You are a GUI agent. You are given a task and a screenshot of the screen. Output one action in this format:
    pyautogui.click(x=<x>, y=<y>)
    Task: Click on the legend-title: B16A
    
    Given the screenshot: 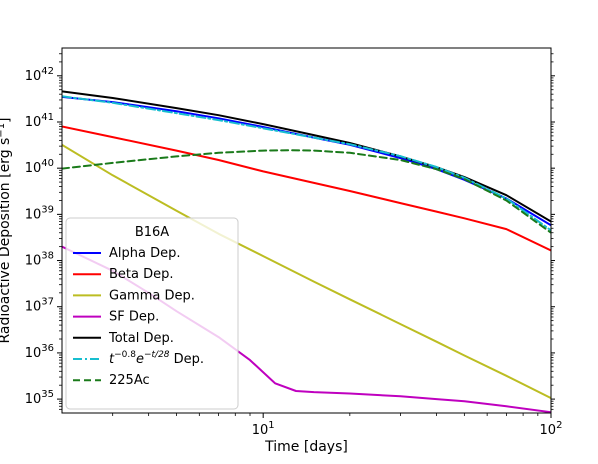 What is the action you would take?
    pyautogui.click(x=152, y=232)
    